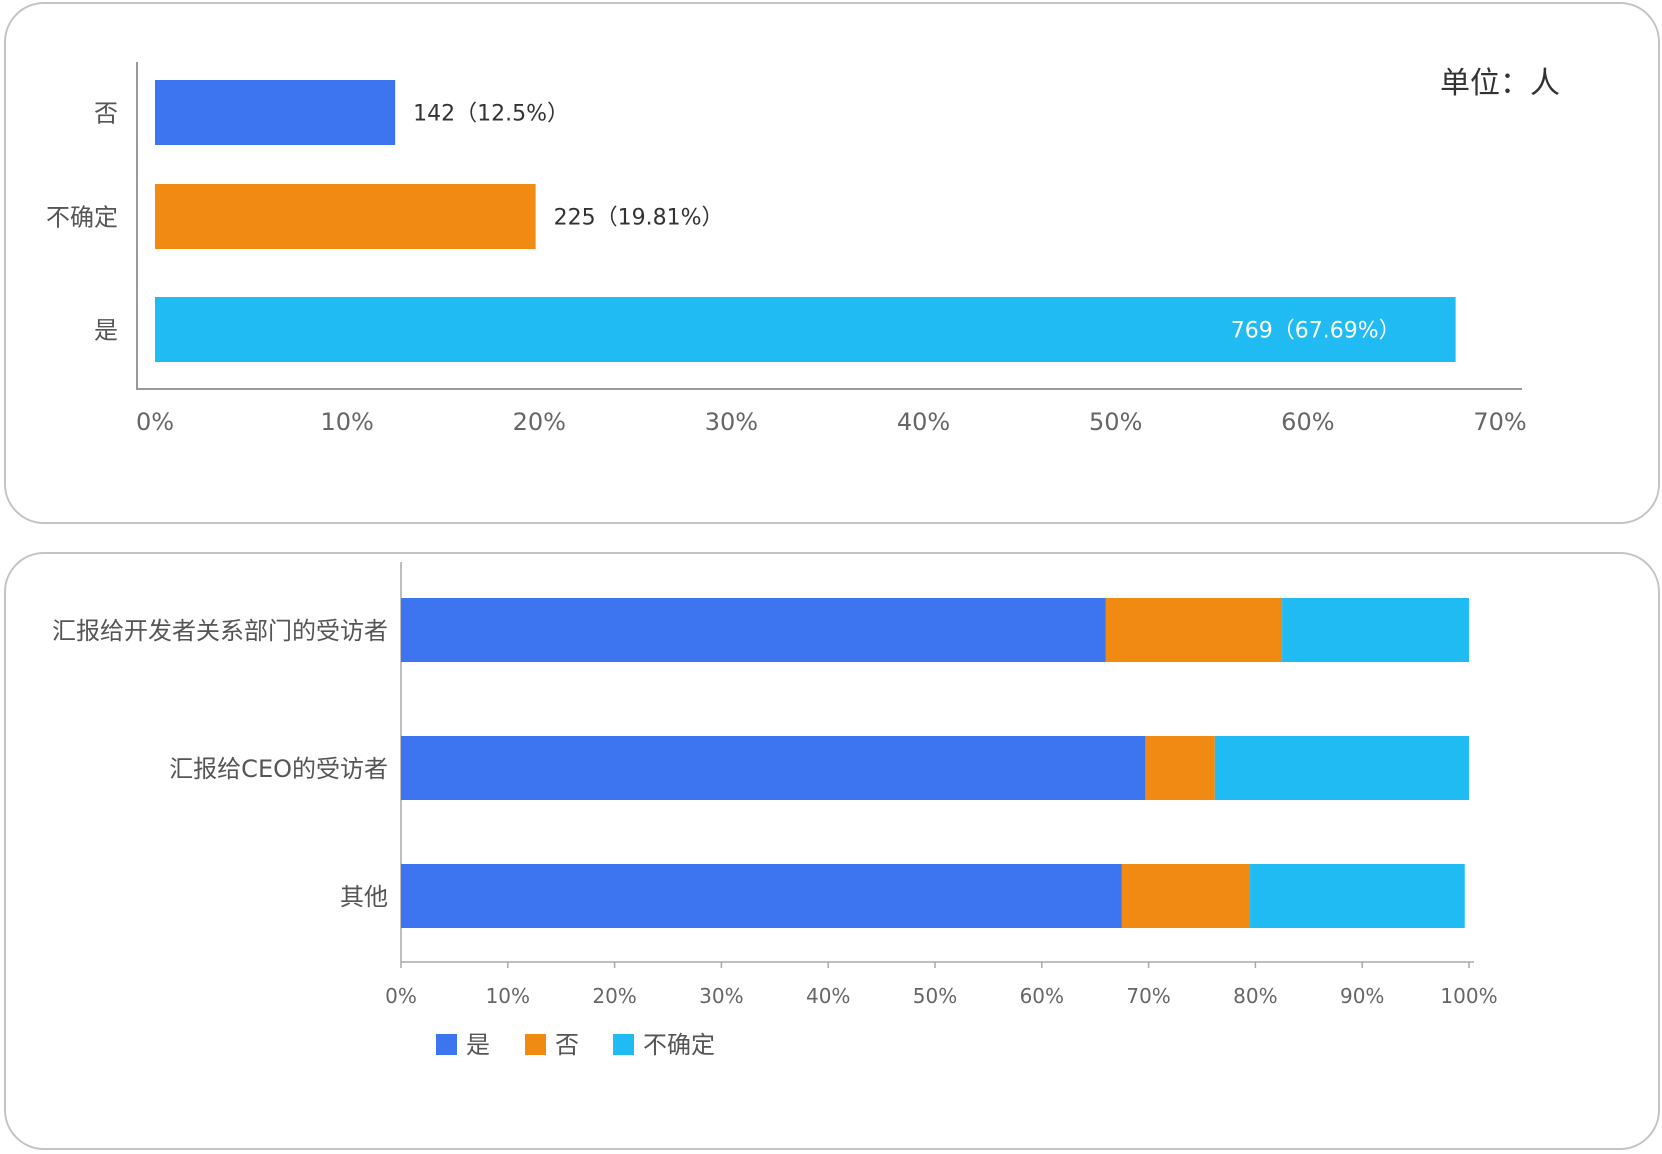  Describe the element at coordinates (1468, 996) in the screenshot. I see `x-tick-label: 100%` at that location.